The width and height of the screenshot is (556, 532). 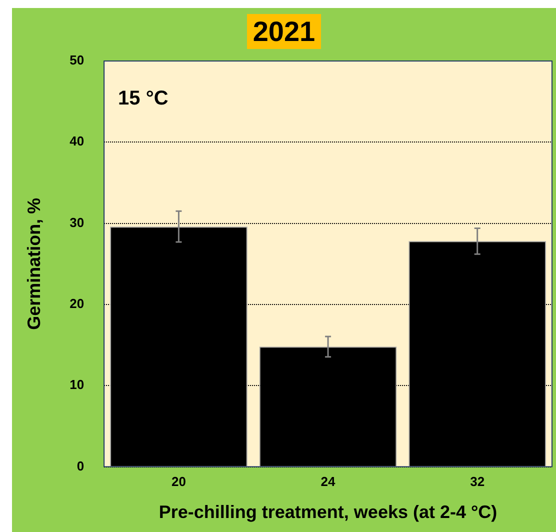 I want to click on x-tick-label: 24, so click(x=328, y=482).